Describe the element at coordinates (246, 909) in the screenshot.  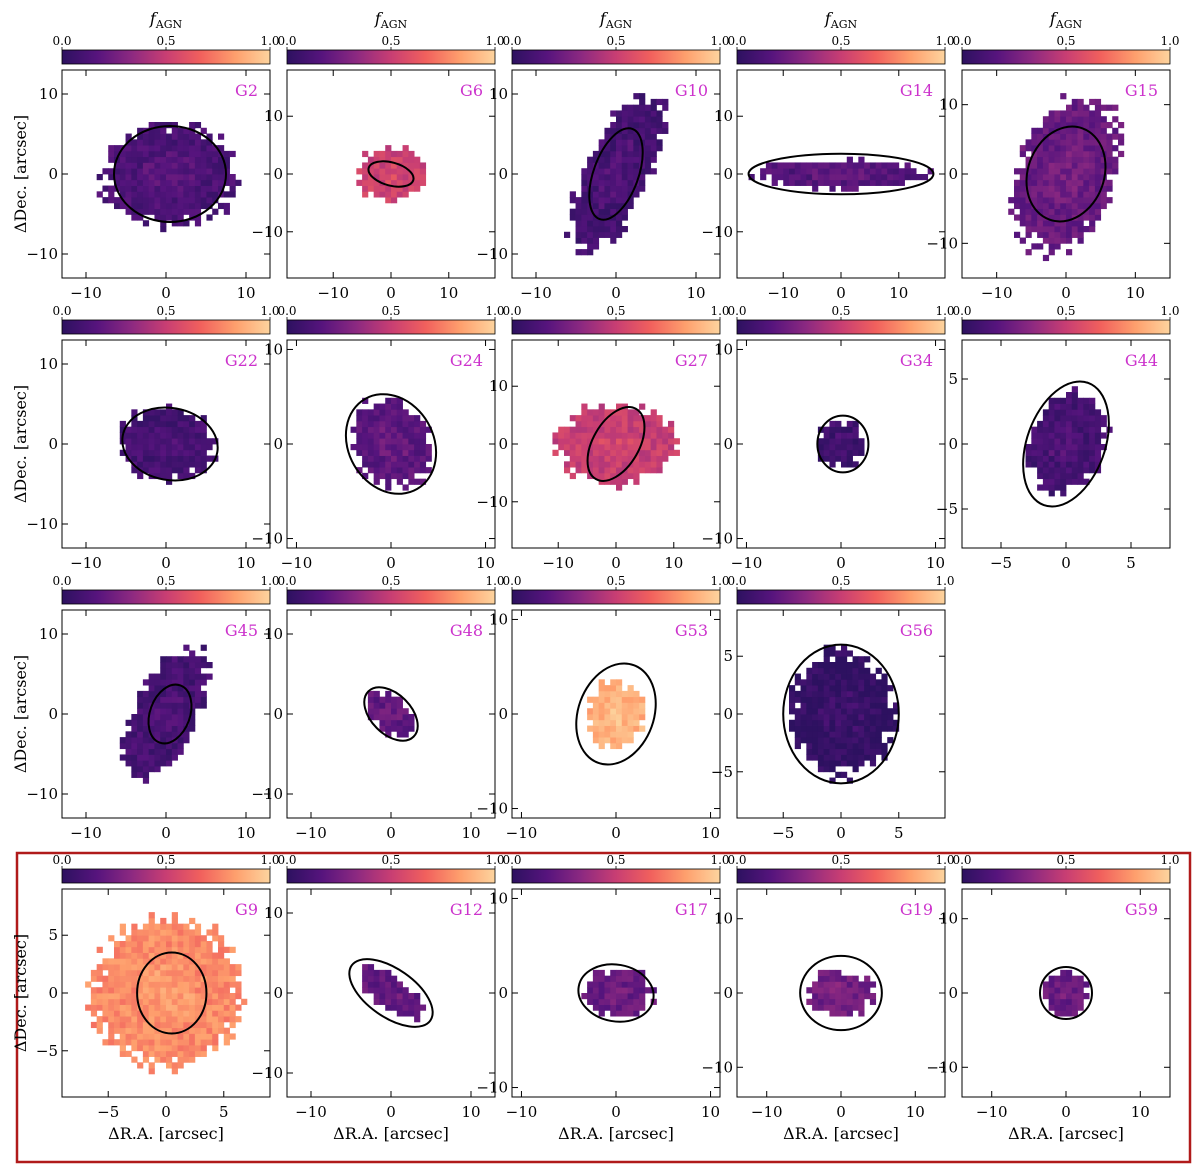
I see `galaxy-label: G9` at that location.